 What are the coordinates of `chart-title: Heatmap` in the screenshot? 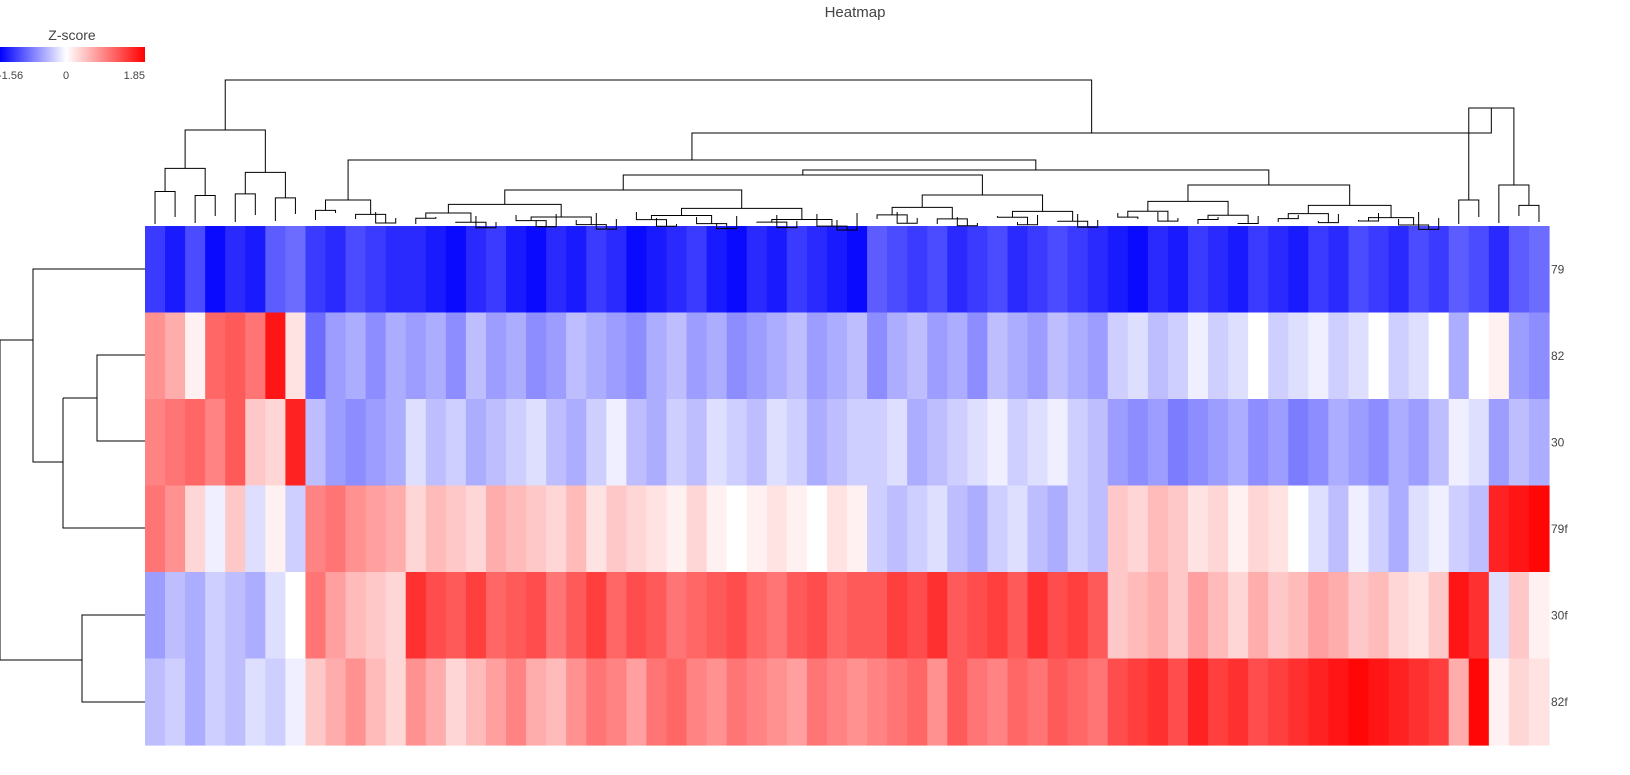 It's located at (855, 12).